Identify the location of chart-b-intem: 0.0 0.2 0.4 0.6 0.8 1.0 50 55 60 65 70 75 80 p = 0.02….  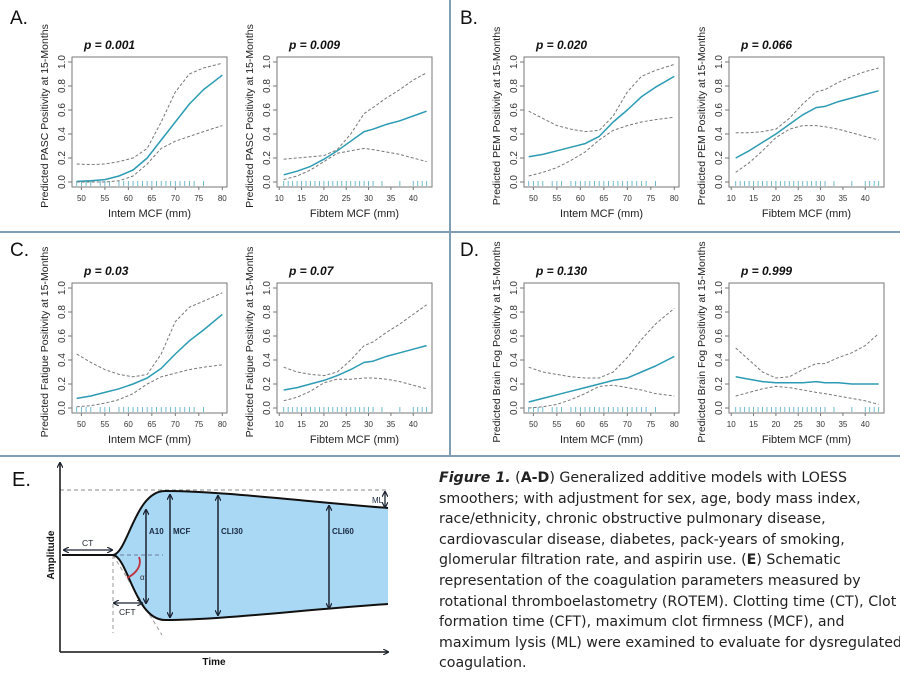
(585, 123).